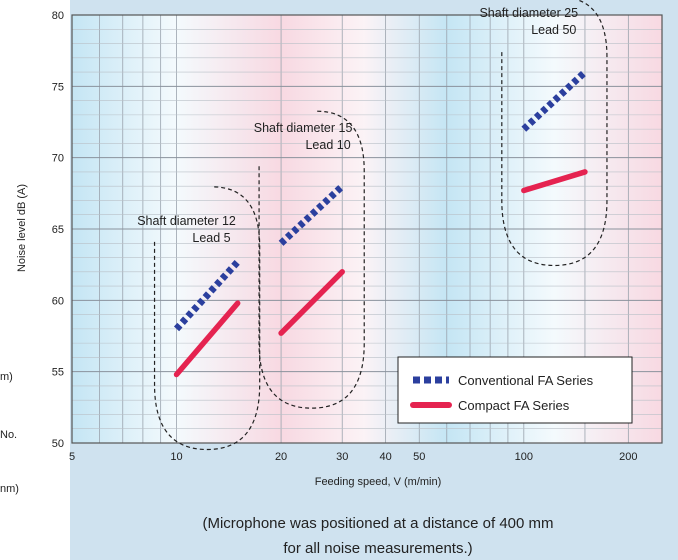 The width and height of the screenshot is (678, 560). What do you see at coordinates (6, 377) in the screenshot?
I see `left-edge-fragment-1: m)` at bounding box center [6, 377].